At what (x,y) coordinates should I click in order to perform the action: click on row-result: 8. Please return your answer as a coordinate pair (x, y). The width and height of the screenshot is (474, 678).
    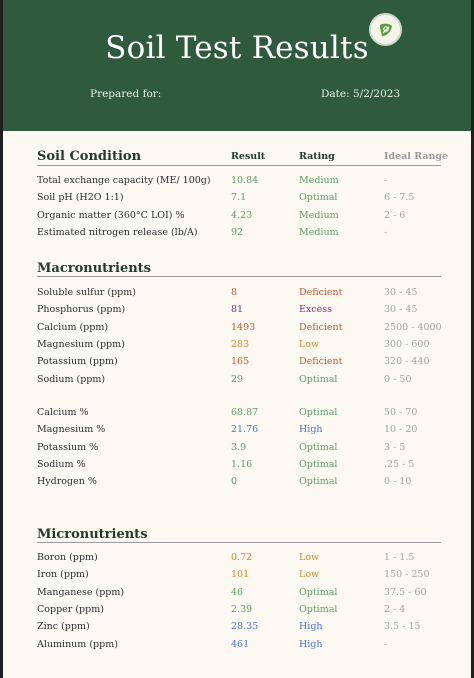
    Looking at the image, I should click on (234, 292).